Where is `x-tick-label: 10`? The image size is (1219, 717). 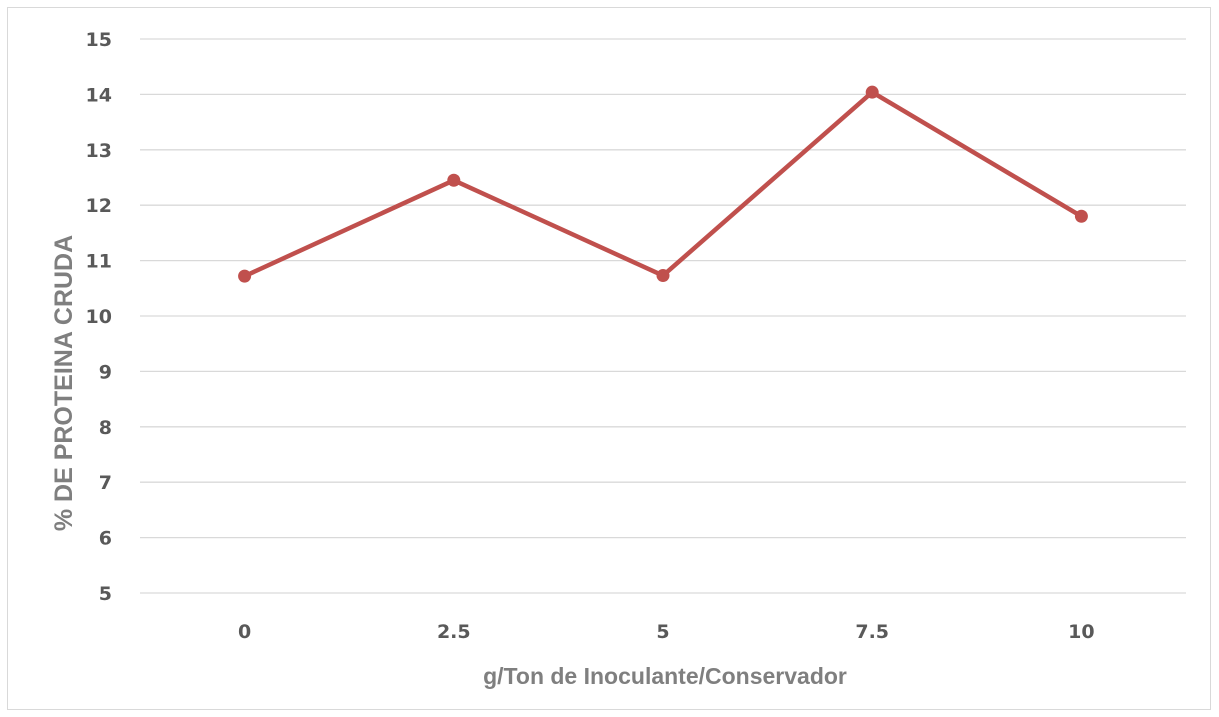
x-tick-label: 10 is located at coordinates (1081, 632).